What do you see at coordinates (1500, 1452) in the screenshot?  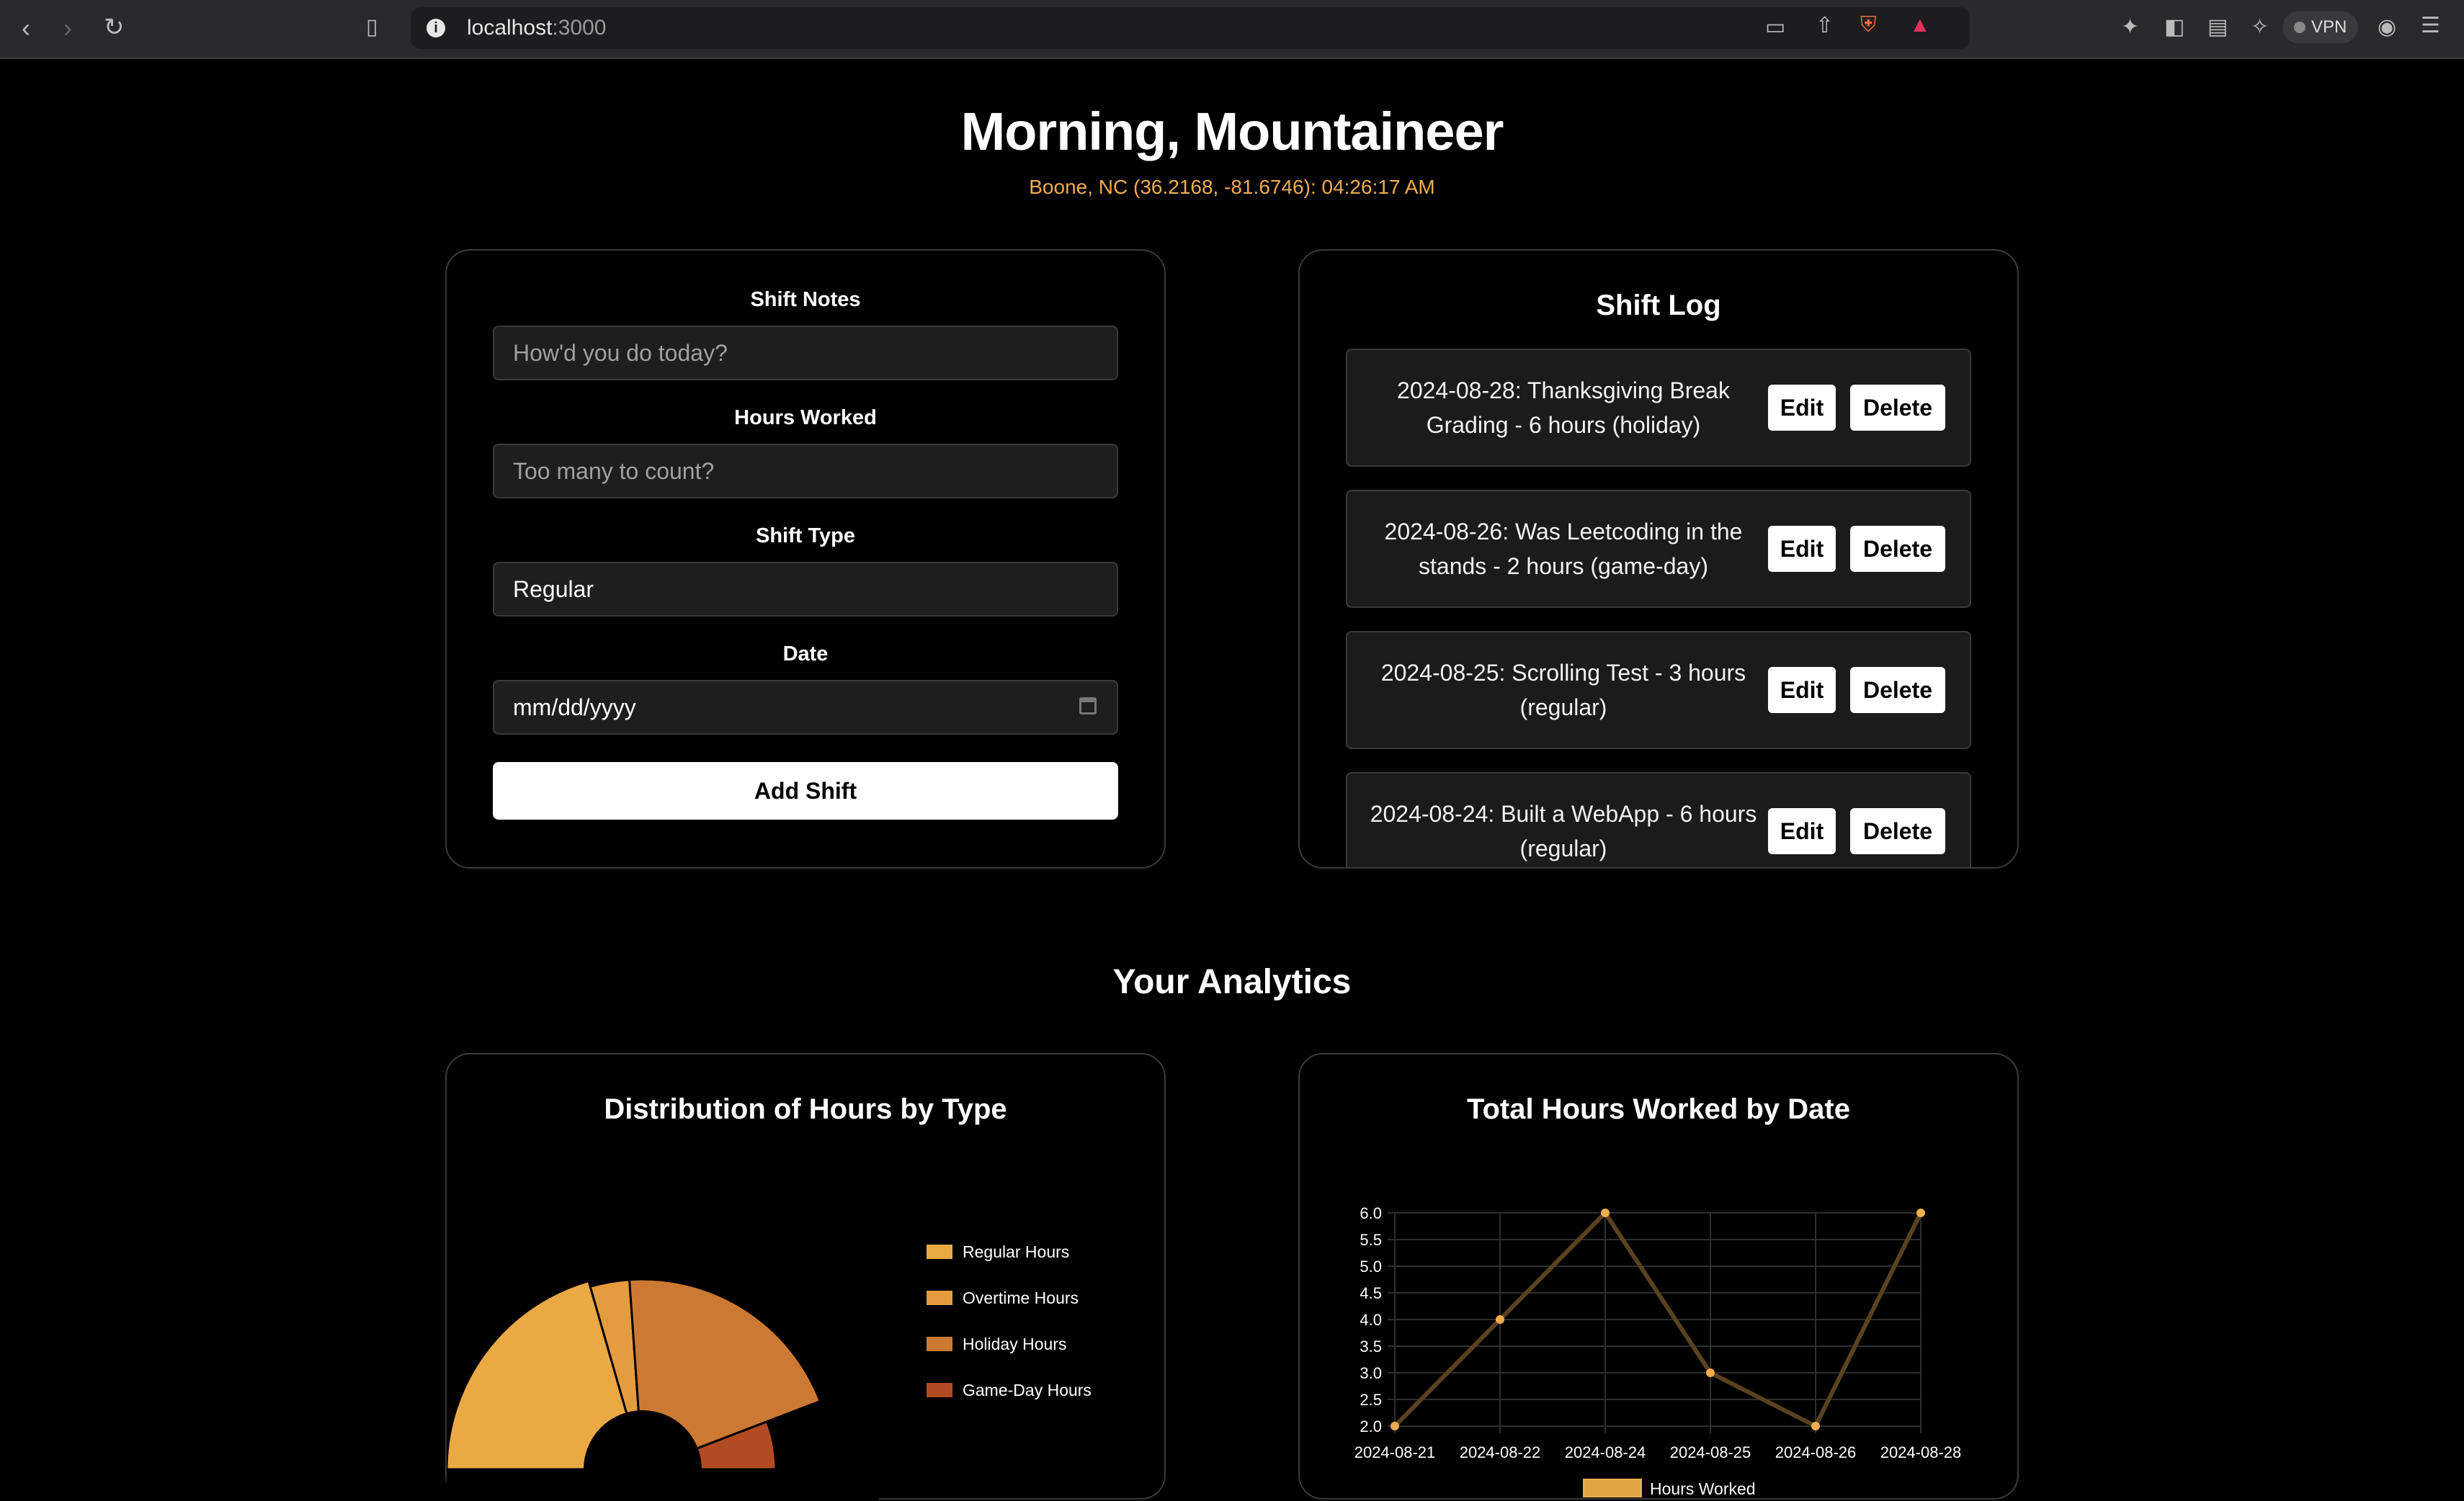 I see `x-tick-label: 2024-08-22` at bounding box center [1500, 1452].